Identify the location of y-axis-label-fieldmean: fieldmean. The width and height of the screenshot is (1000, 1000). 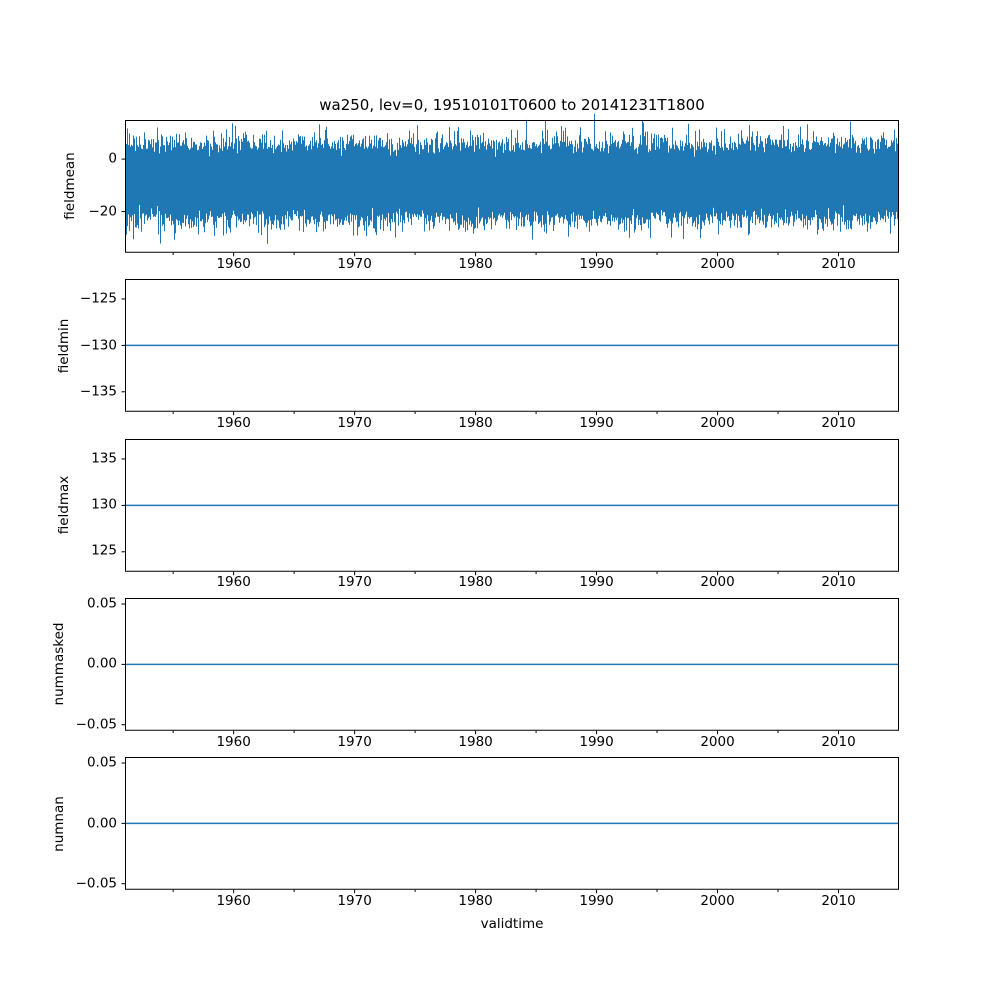
(70, 186).